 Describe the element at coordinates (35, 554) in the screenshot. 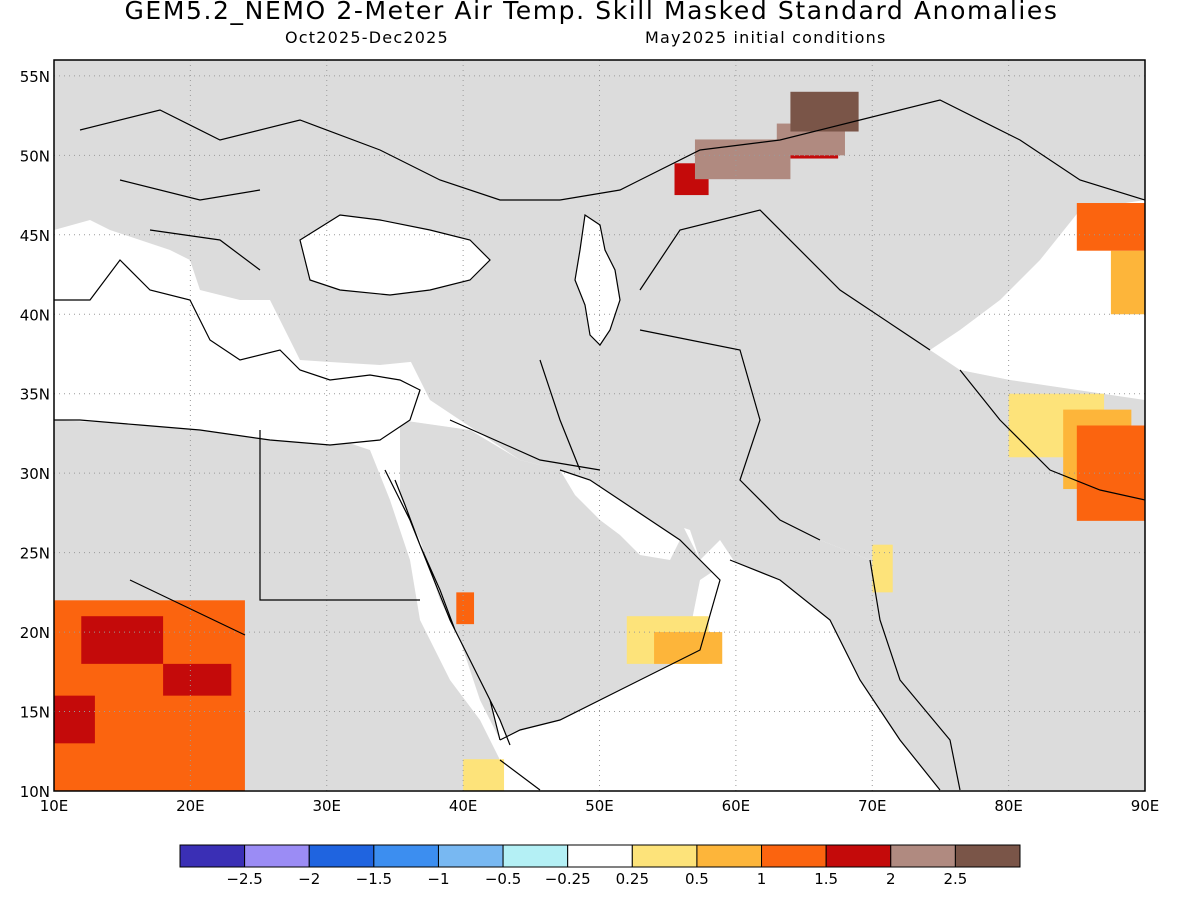

I see `lat-tick-label: 25N` at that location.